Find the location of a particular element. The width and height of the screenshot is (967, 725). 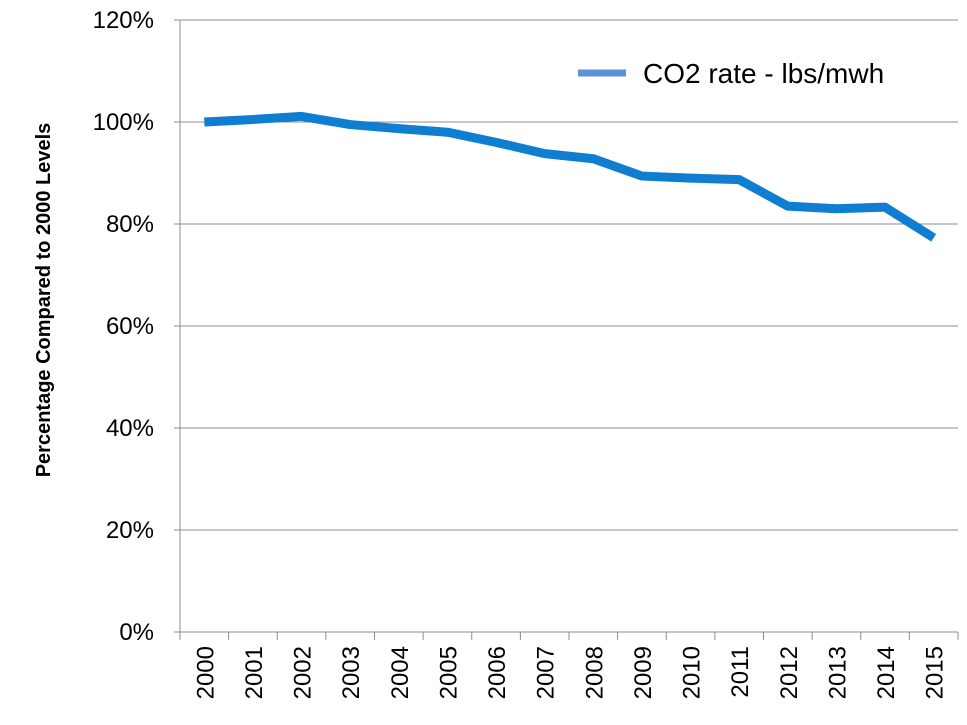

y-tick-label: 40% is located at coordinates (130, 428).